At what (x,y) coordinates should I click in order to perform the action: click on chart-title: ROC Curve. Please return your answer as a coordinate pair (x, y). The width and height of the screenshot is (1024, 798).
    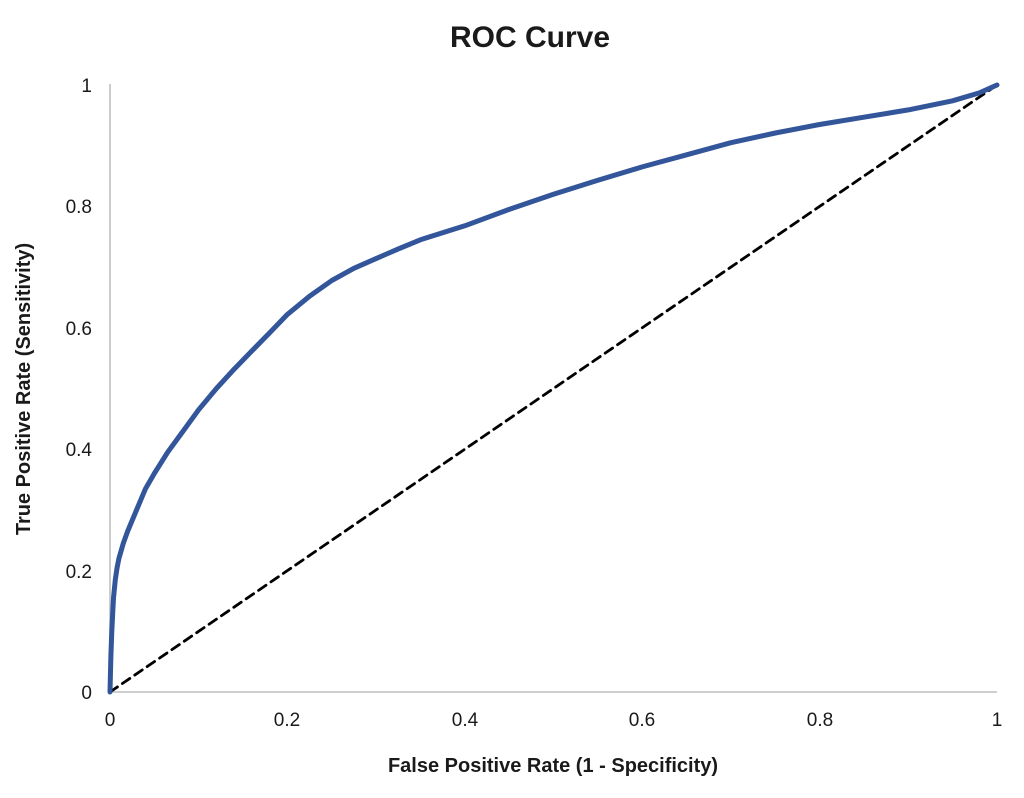
    Looking at the image, I should click on (530, 37).